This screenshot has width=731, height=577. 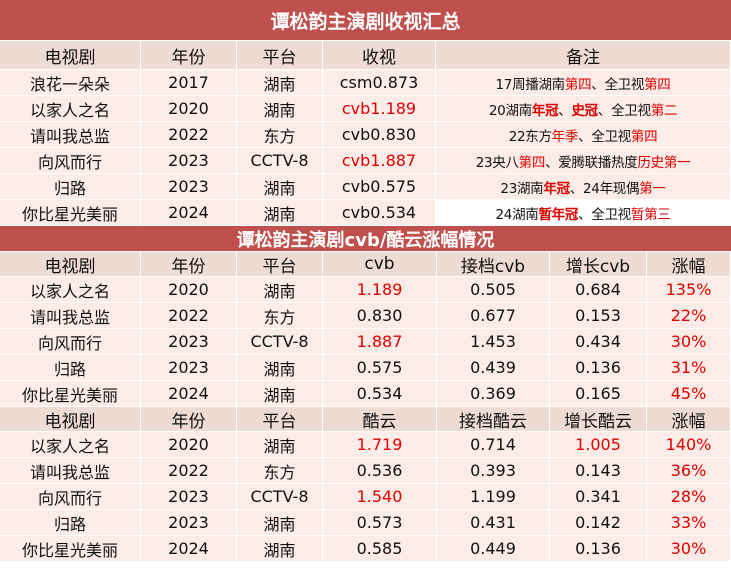 I want to click on header-prev-kuyun: 接档酷云, so click(x=493, y=419).